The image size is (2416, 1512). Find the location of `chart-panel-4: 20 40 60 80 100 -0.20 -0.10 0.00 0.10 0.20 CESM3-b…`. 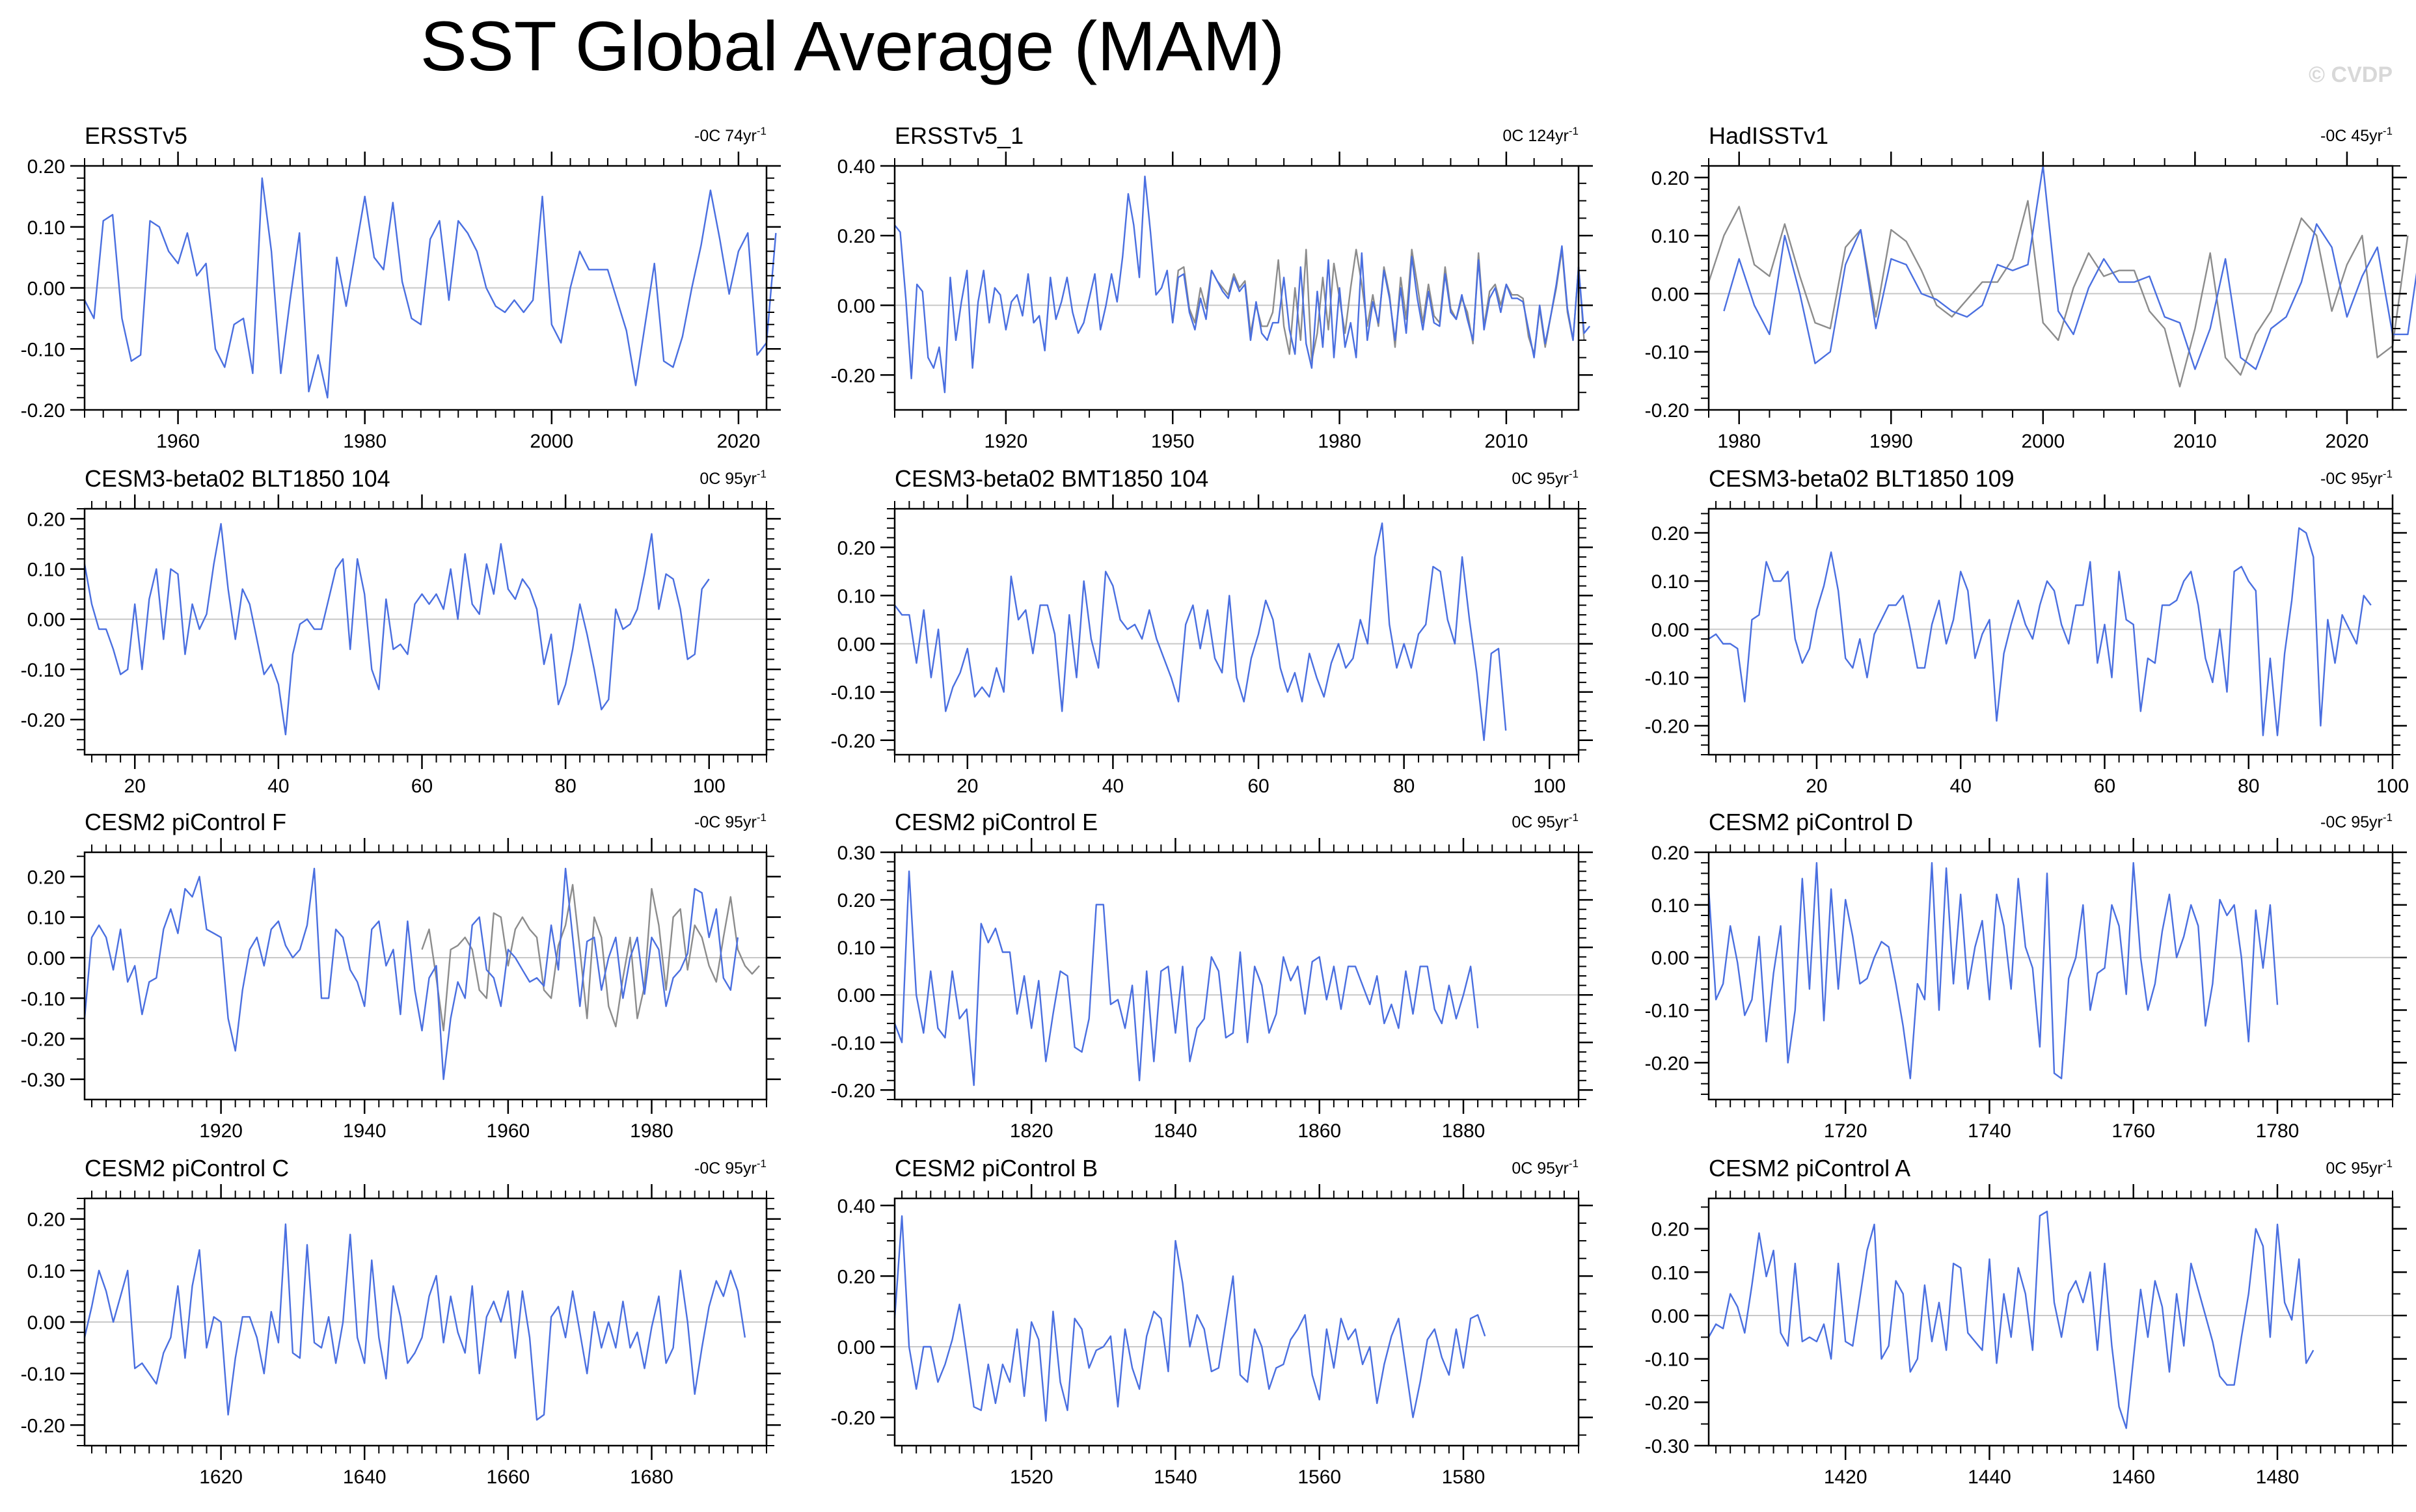

chart-panel-4: 20 40 60 80 100 -0.20 -0.10 0.00 0.10 0.20 CESM3-b… is located at coordinates (401, 631).